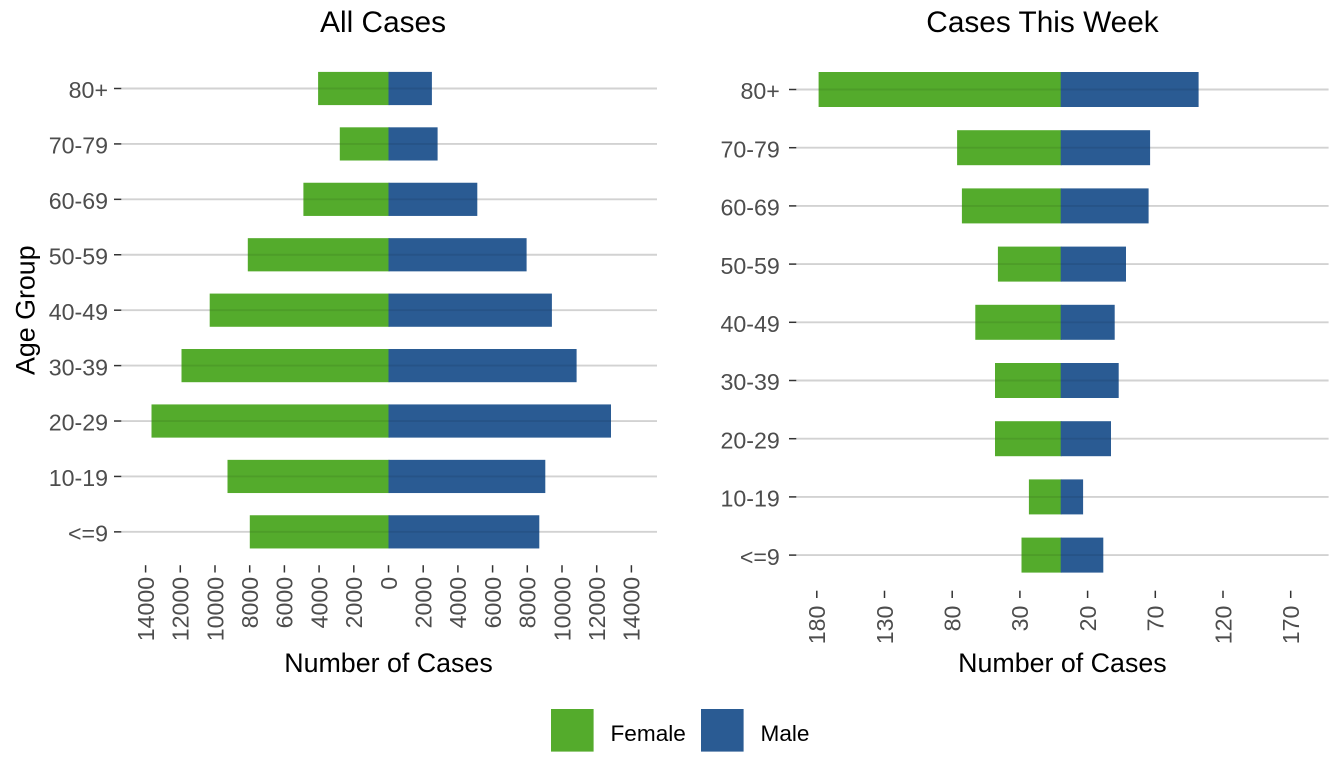 This screenshot has height=768, width=1344. I want to click on svg-text: 80, so click(952, 619).